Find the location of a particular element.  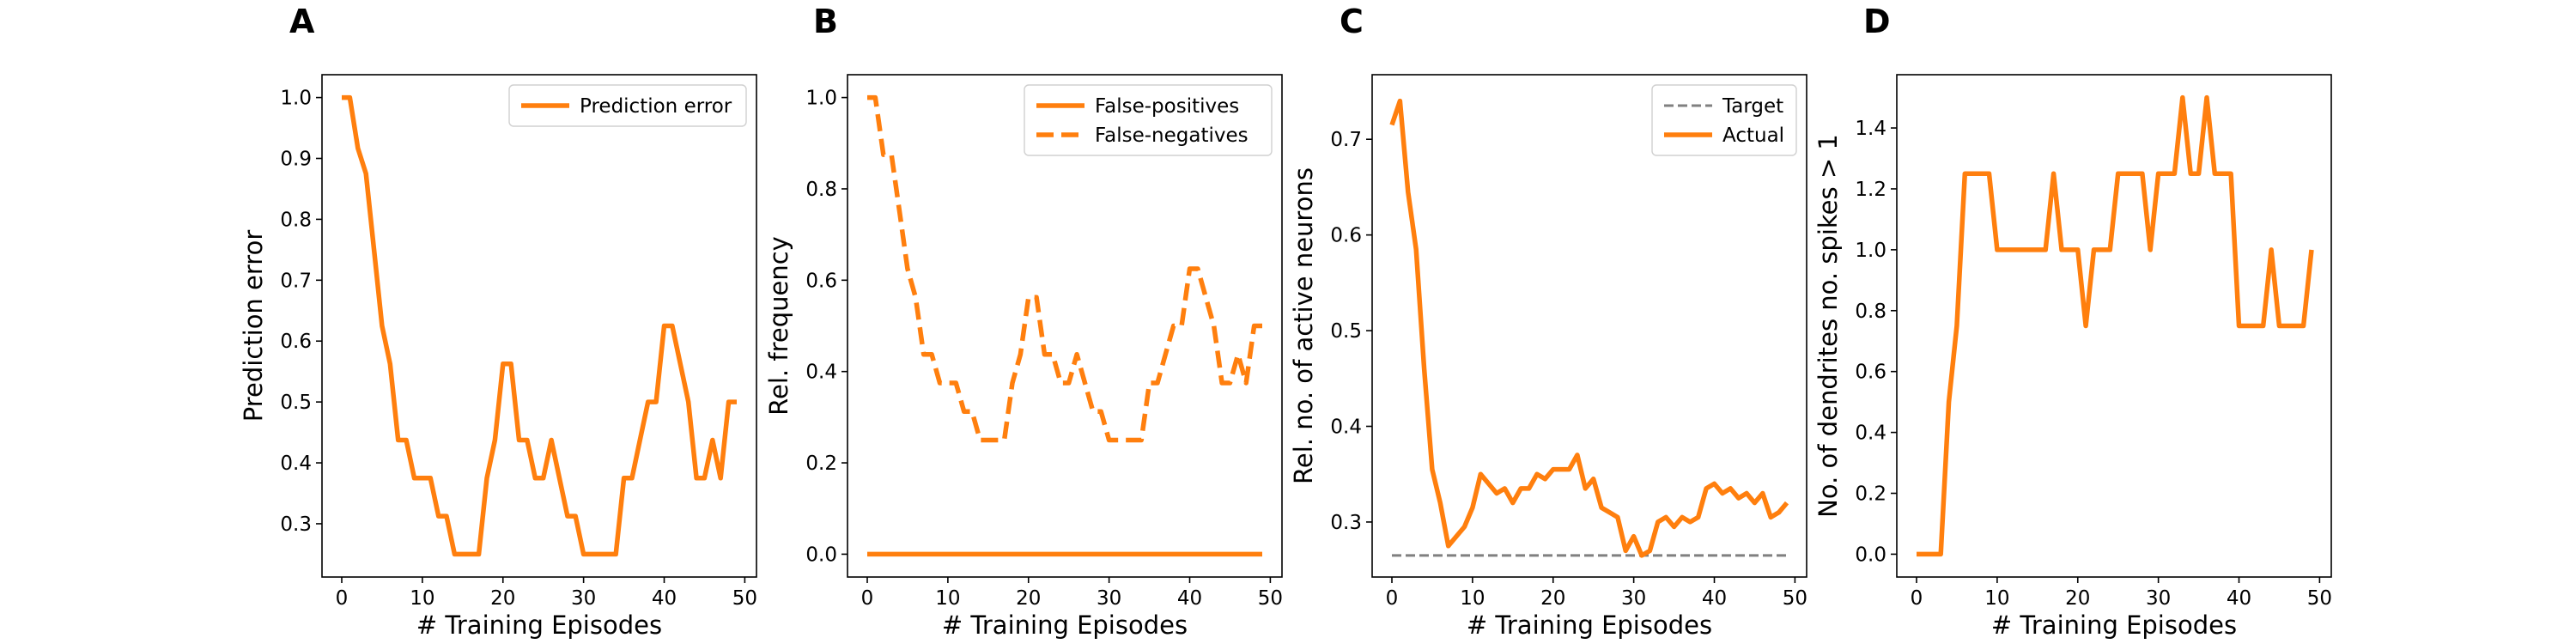

y-axis-label: No. of dendrites no. spikes > 1 is located at coordinates (1828, 326).